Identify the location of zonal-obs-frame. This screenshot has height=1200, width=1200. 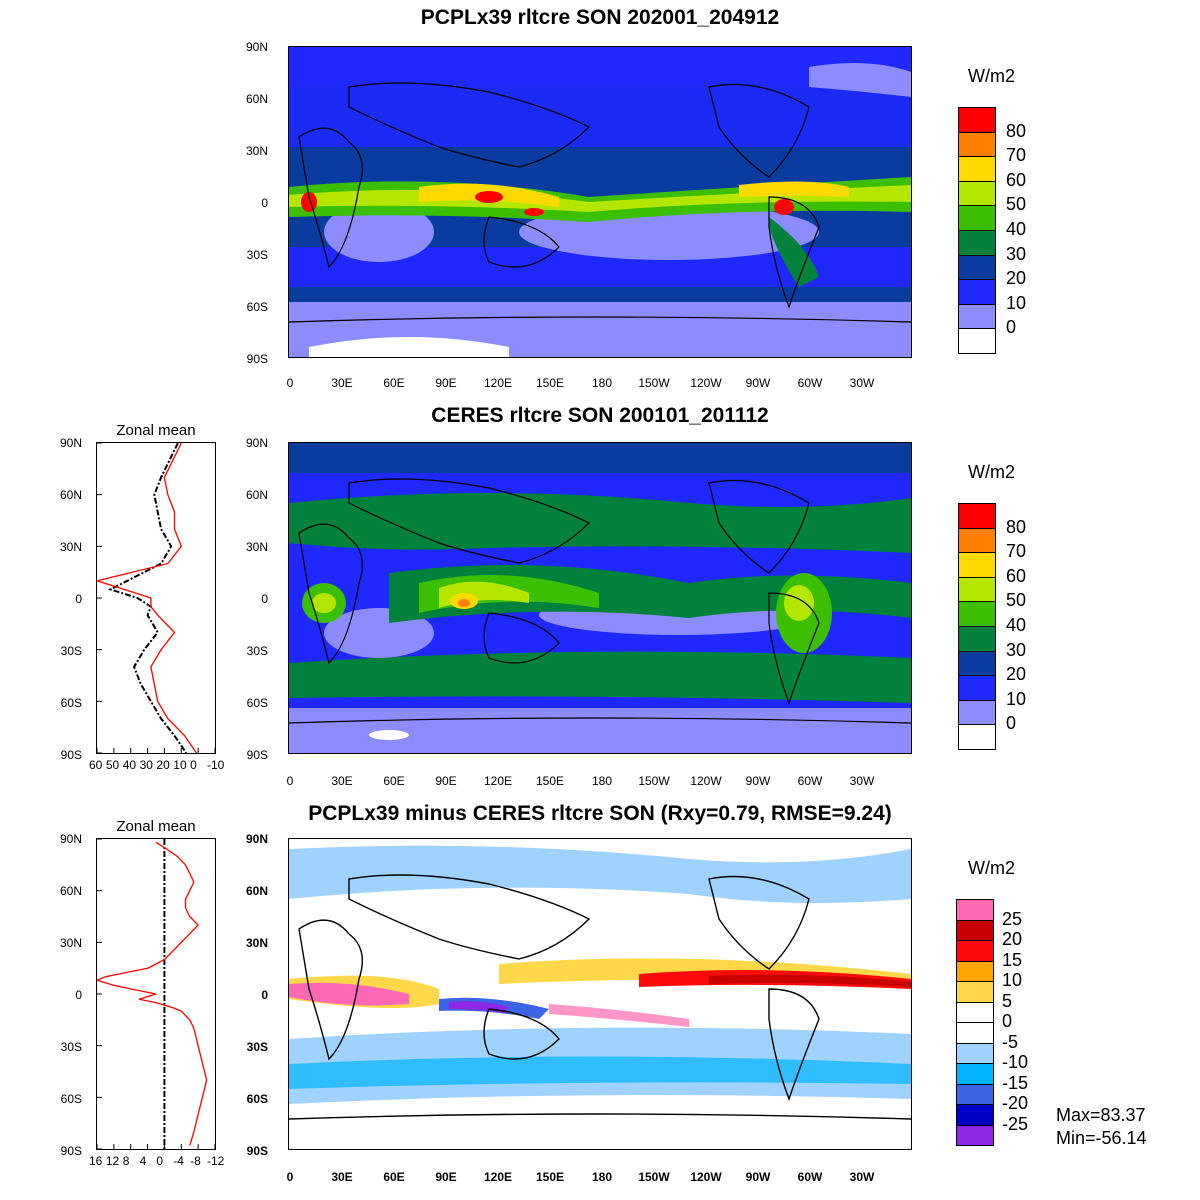
(155, 598).